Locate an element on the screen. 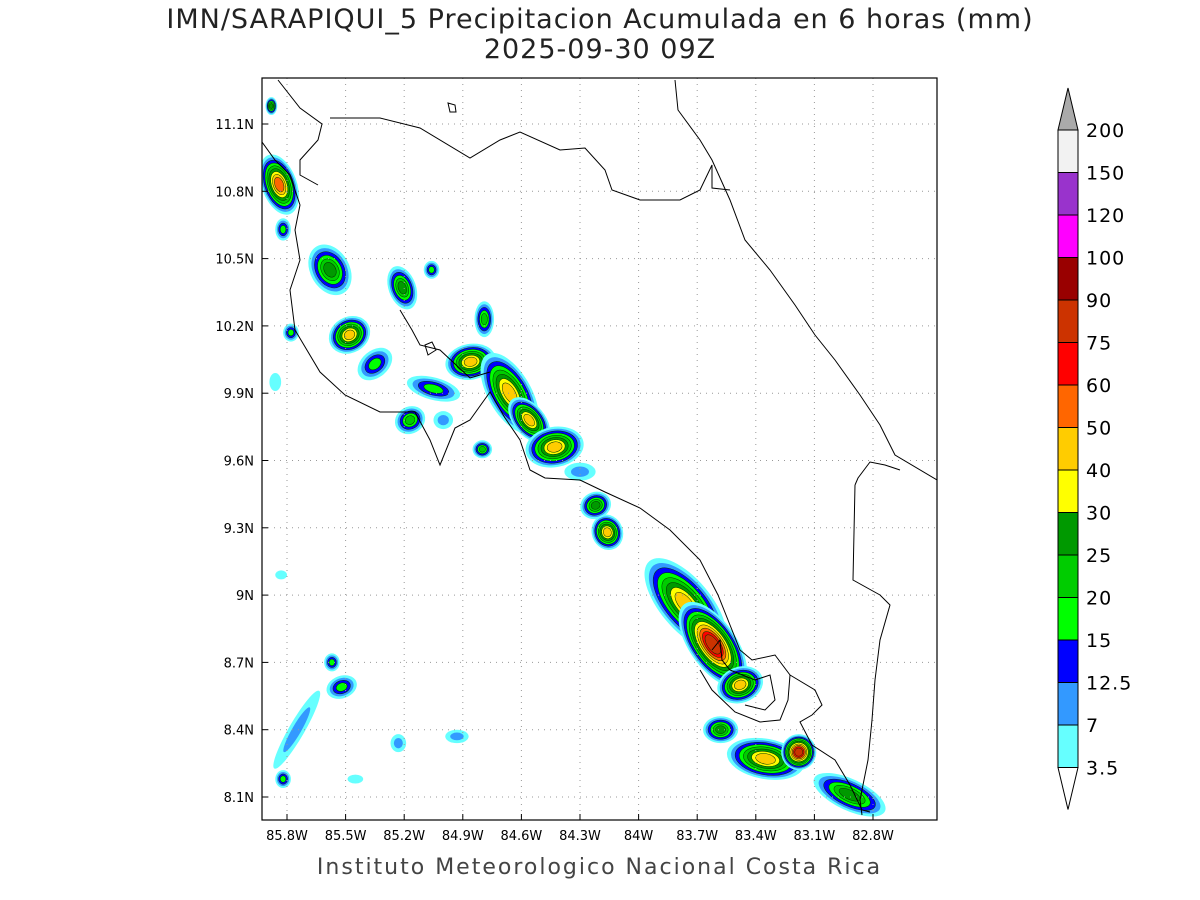 The image size is (1200, 900). lat-tick-label: 10.2N is located at coordinates (234, 327).